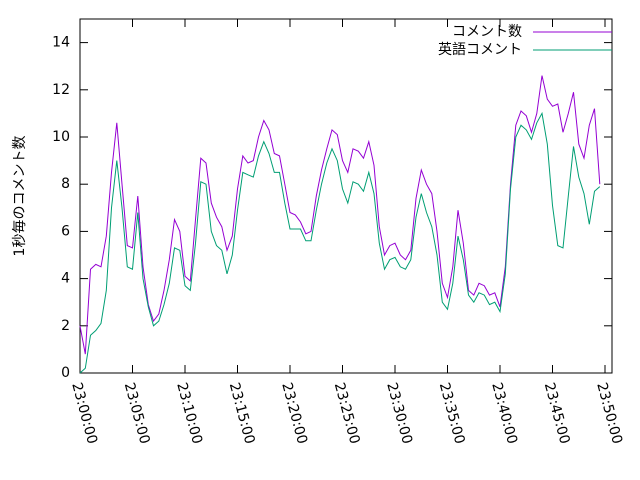 This screenshot has height=480, width=640. I want to click on x-tick-label: 23:30:00, so click(399, 413).